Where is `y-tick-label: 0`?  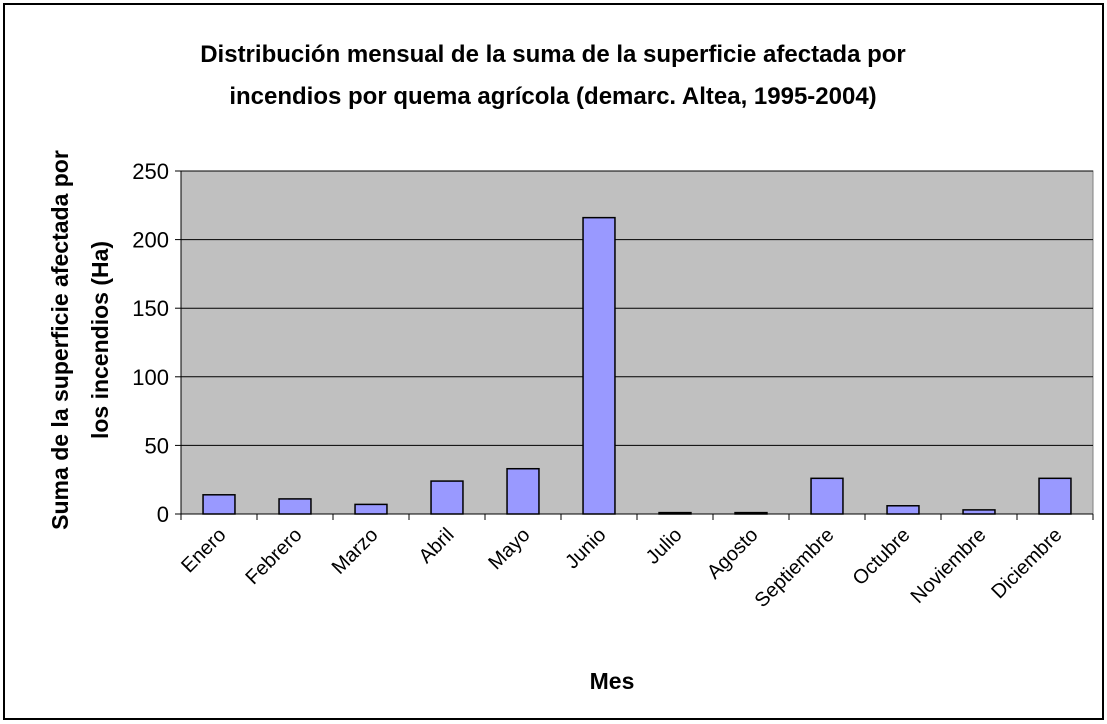
y-tick-label: 0 is located at coordinates (163, 514).